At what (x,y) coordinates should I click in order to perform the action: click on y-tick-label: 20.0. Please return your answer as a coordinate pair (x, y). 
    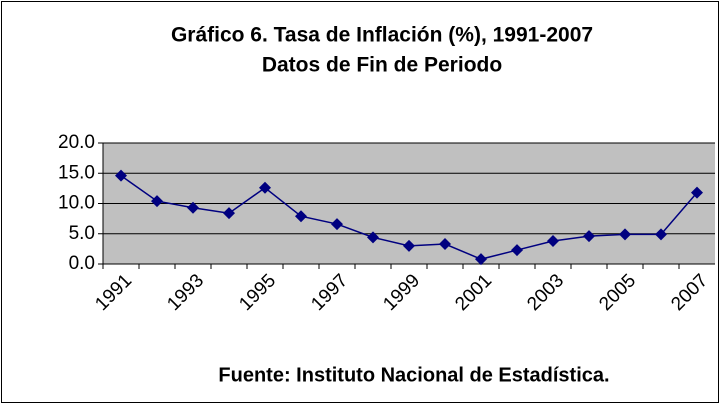
    Looking at the image, I should click on (76, 142).